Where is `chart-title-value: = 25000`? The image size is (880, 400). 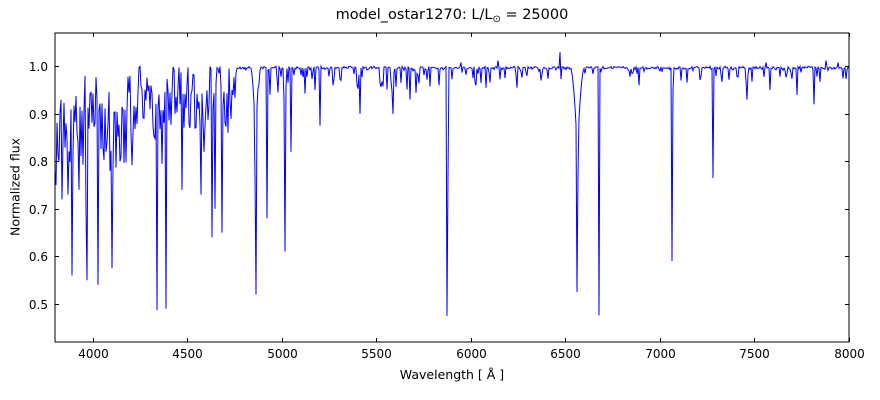 chart-title-value: = 25000 is located at coordinates (534, 15).